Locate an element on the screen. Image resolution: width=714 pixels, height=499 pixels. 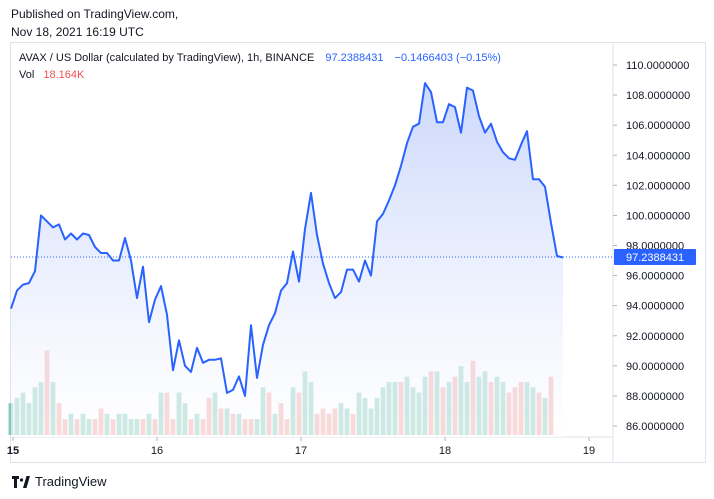
x-tick-label: 17 is located at coordinates (301, 451).